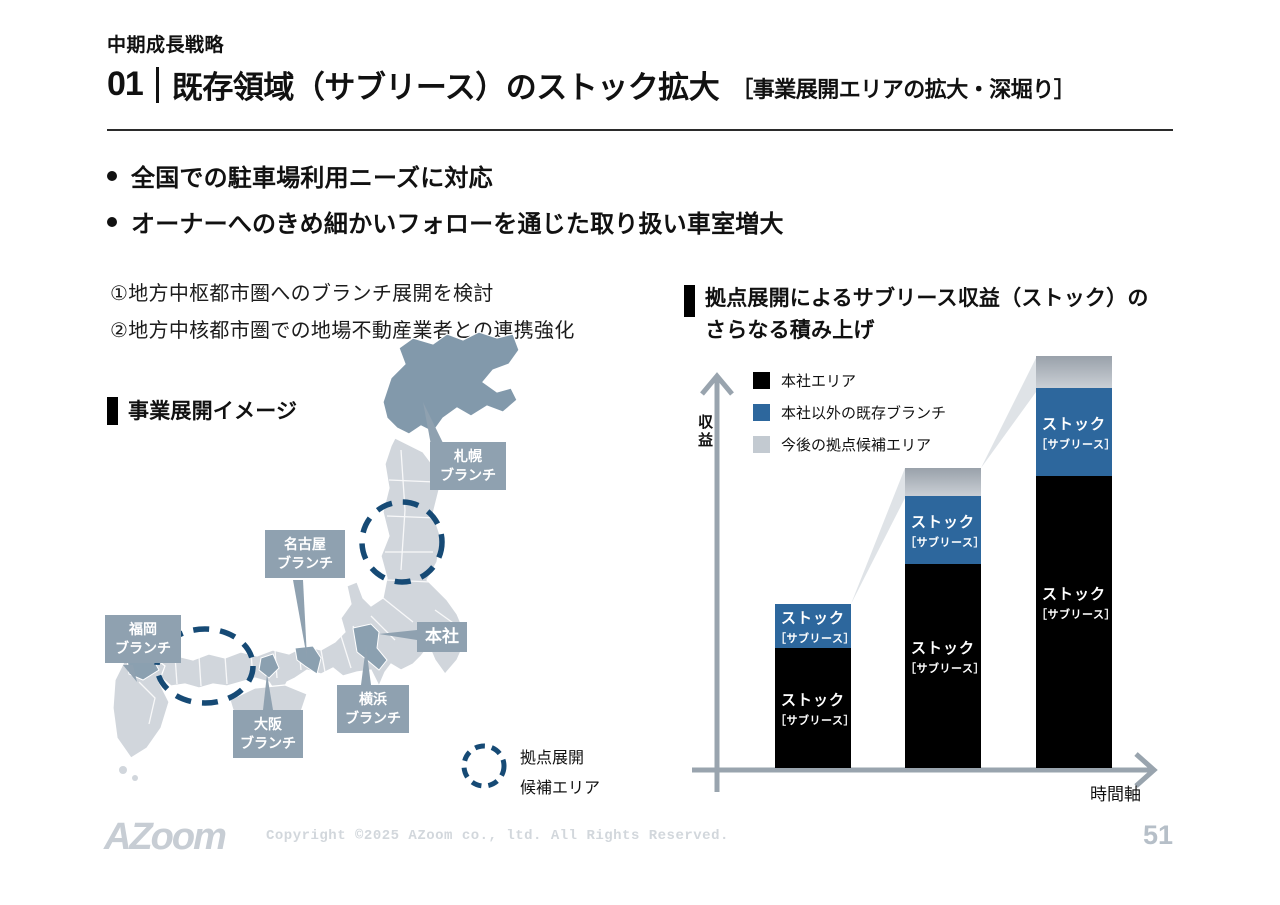 This screenshot has height=905, width=1280. What do you see at coordinates (1158, 835) in the screenshot?
I see `page-number: 51` at bounding box center [1158, 835].